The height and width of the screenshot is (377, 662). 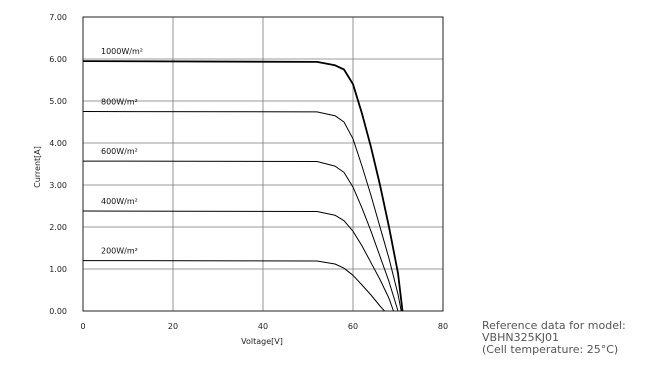 What do you see at coordinates (119, 251) in the screenshot?
I see `series-label: 200W/m²` at bounding box center [119, 251].